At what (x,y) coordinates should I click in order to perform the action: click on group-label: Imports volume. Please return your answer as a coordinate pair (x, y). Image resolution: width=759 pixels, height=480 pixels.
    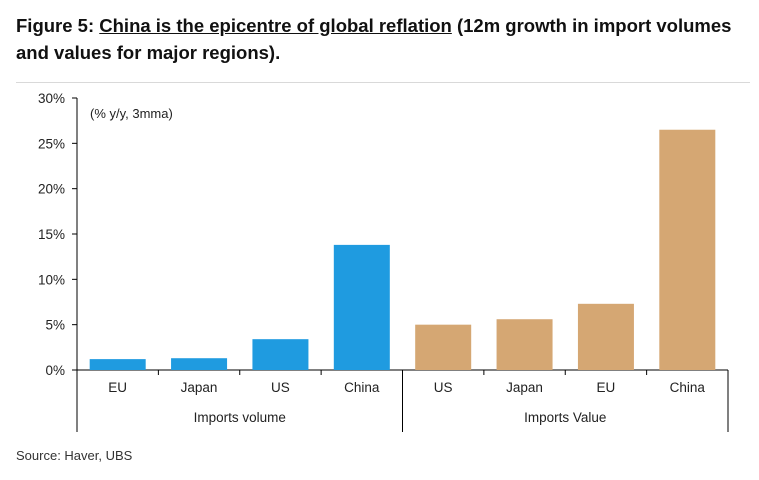
    Looking at the image, I should click on (240, 417).